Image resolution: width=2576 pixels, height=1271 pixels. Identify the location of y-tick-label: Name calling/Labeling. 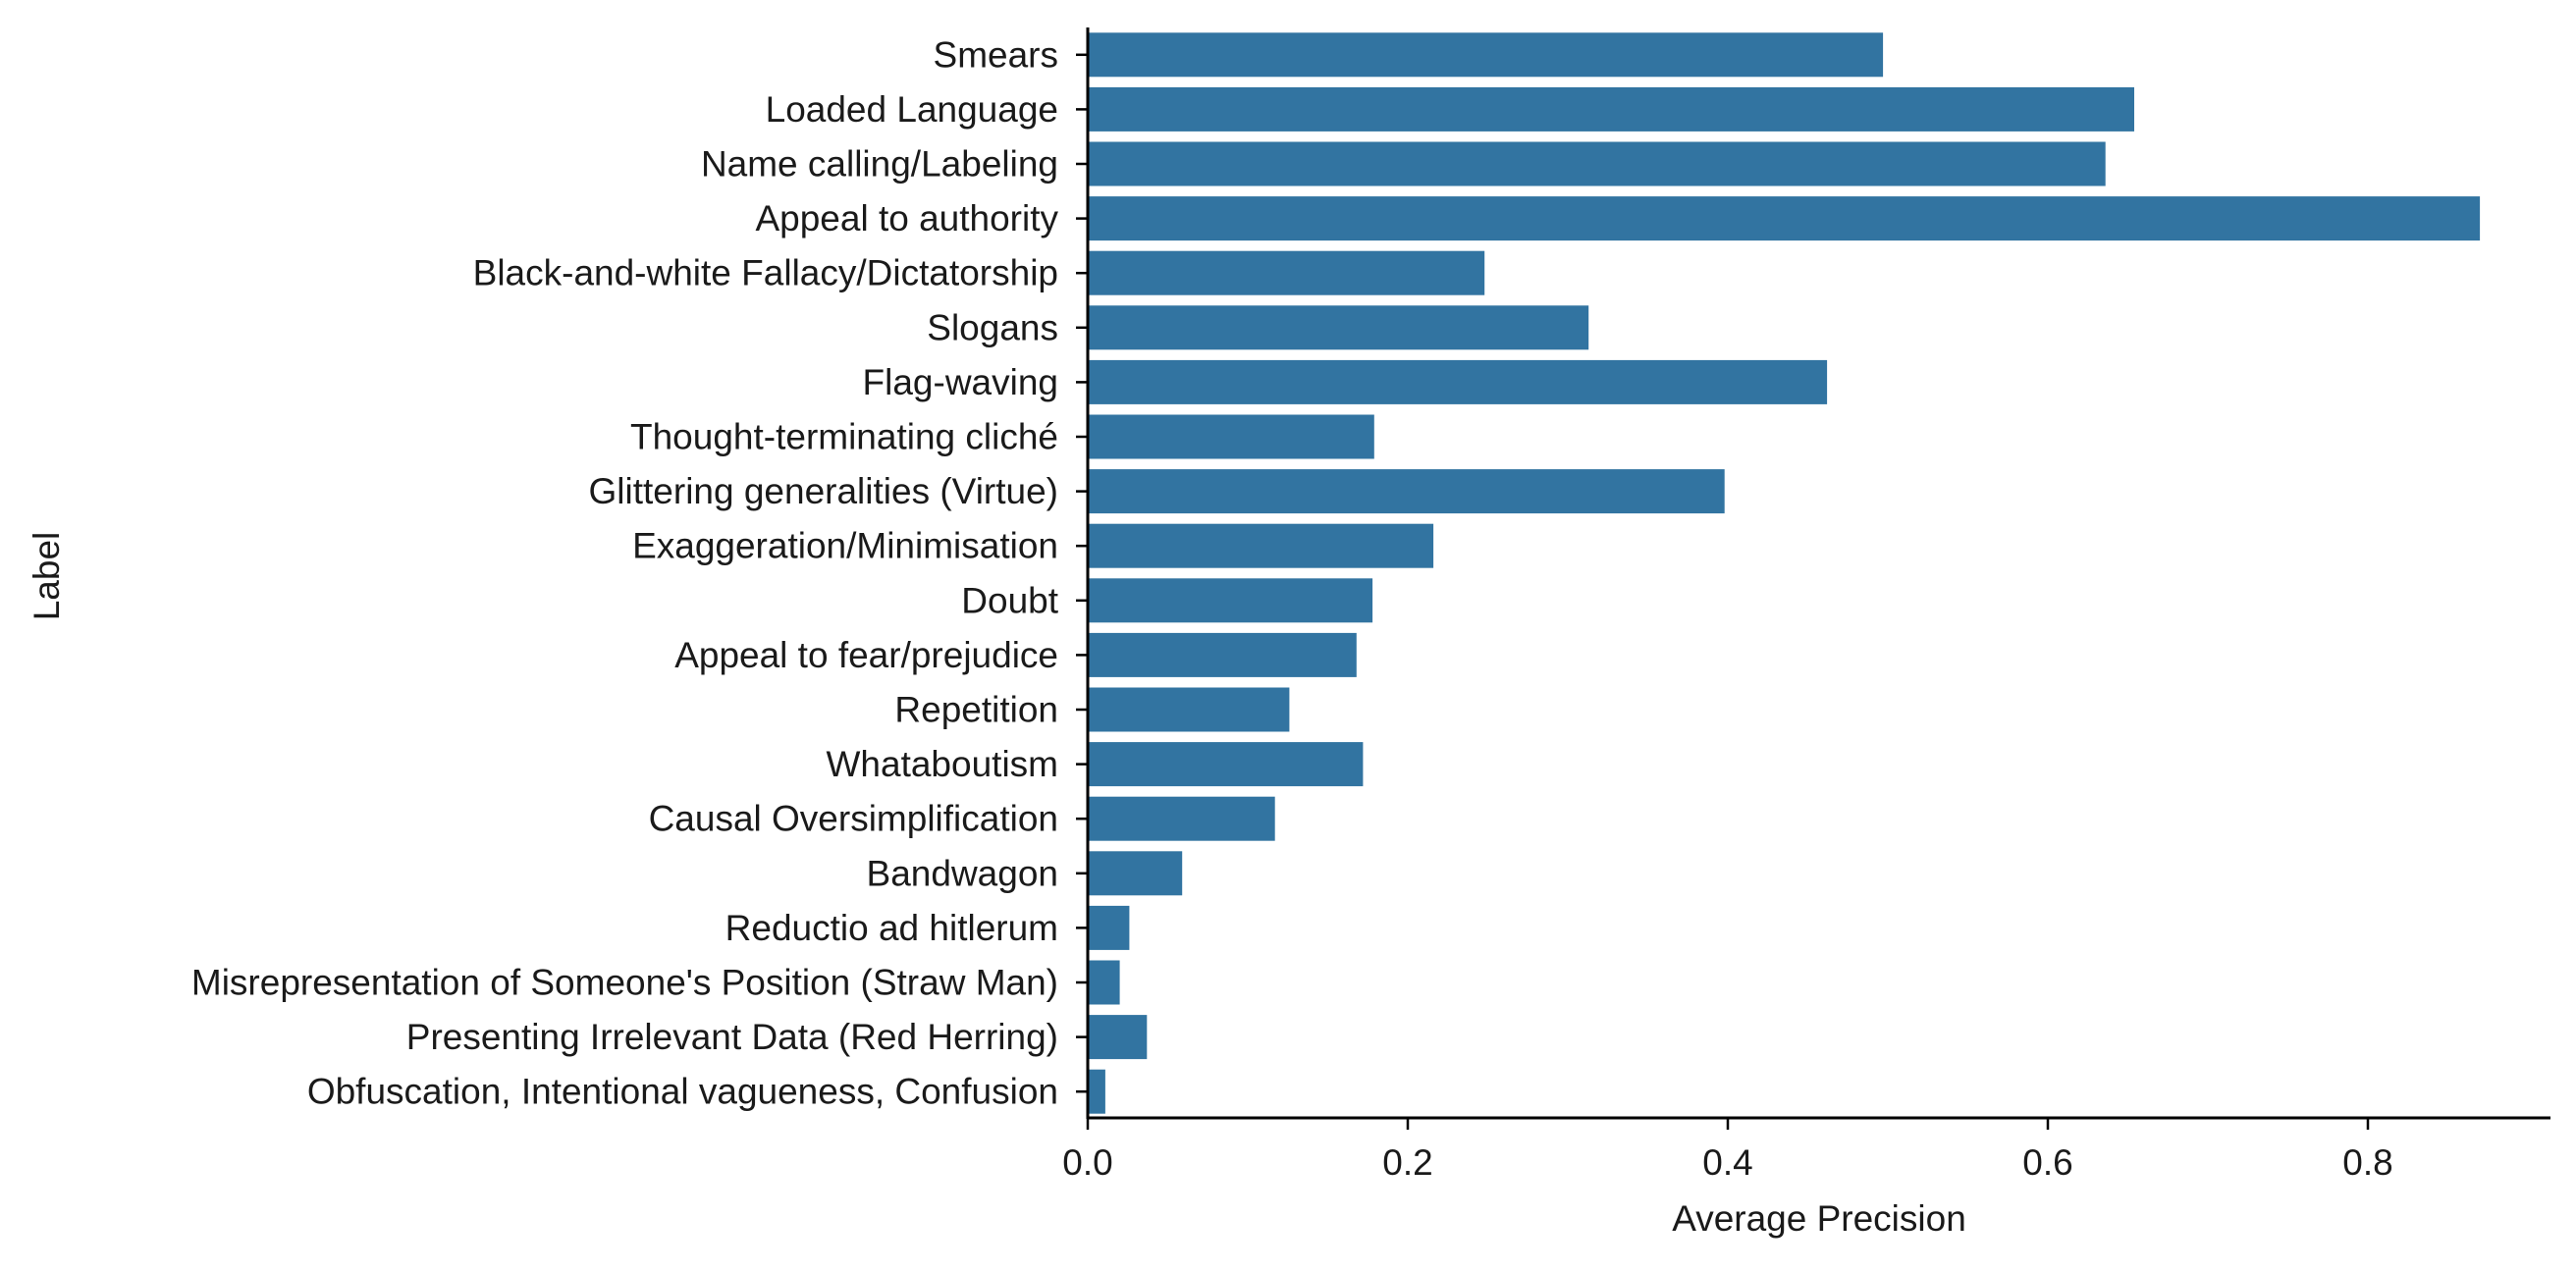
(879, 164).